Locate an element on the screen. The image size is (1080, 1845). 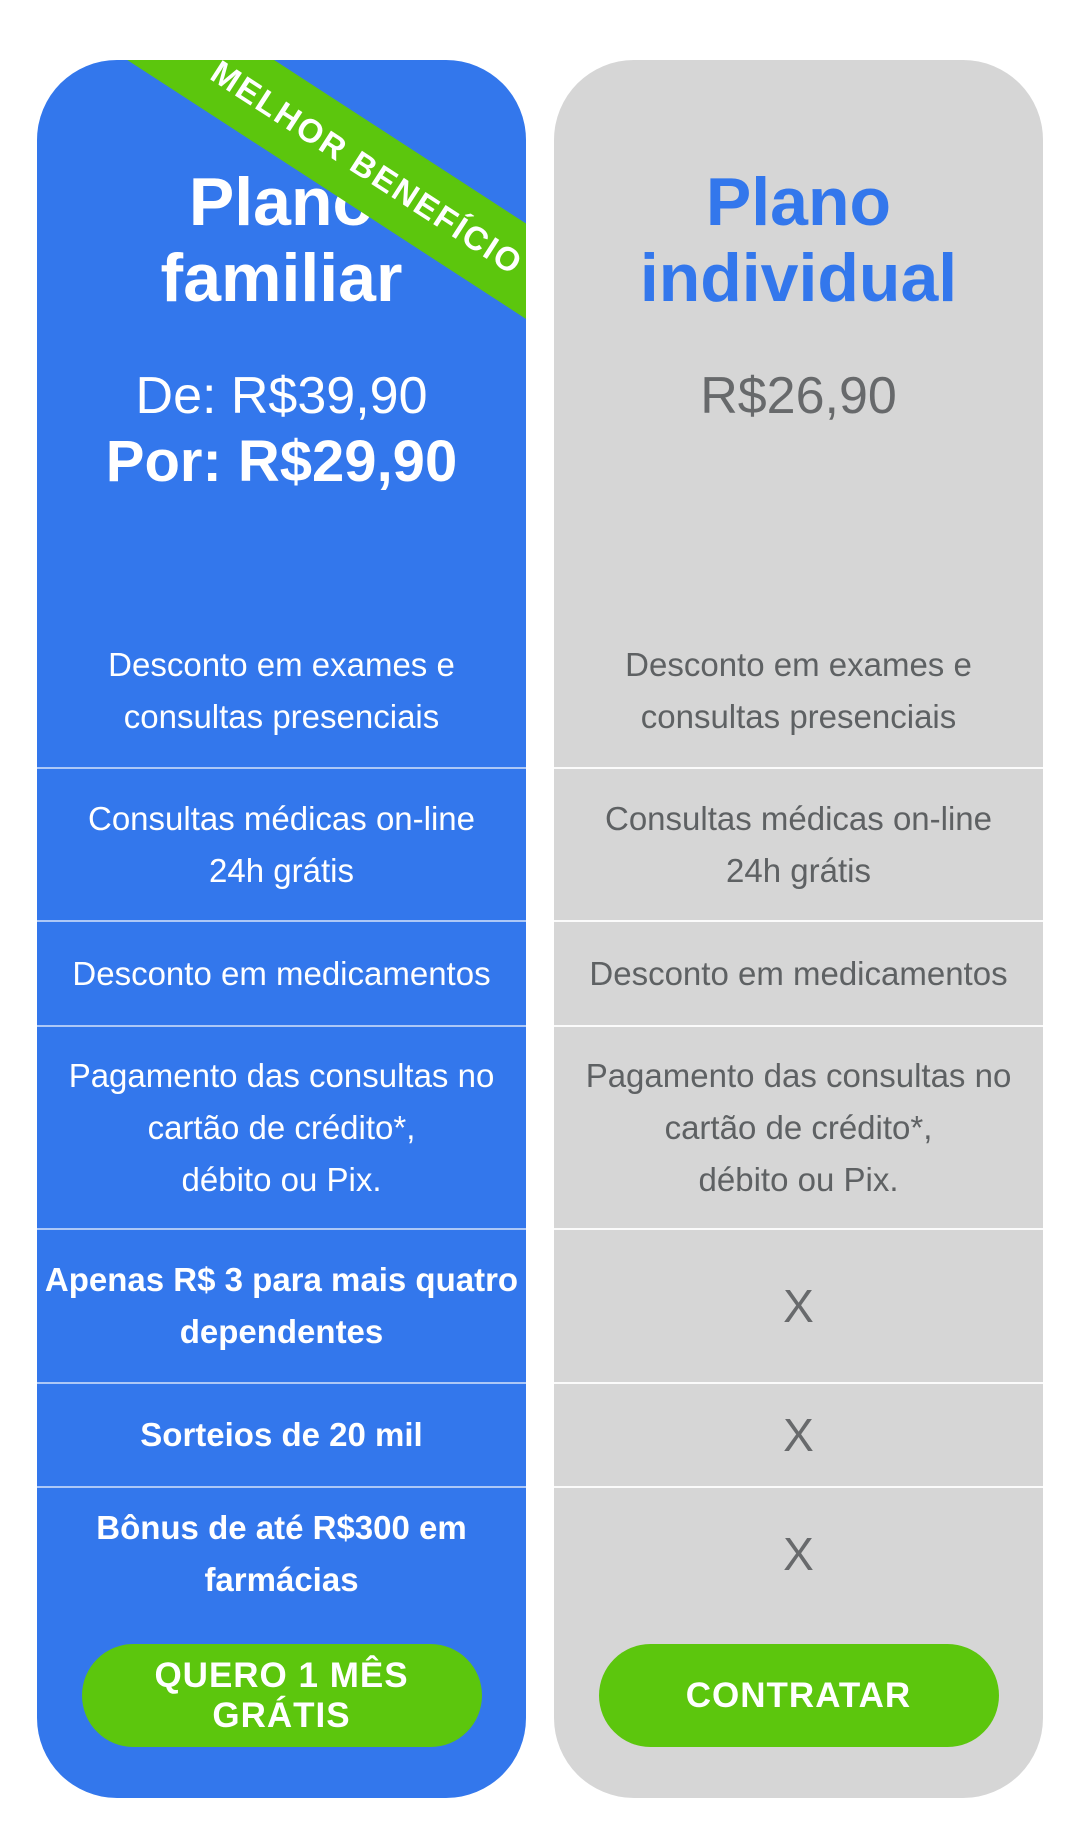
feature-row: Sorteios de 20 mil is located at coordinates (281, 1434).